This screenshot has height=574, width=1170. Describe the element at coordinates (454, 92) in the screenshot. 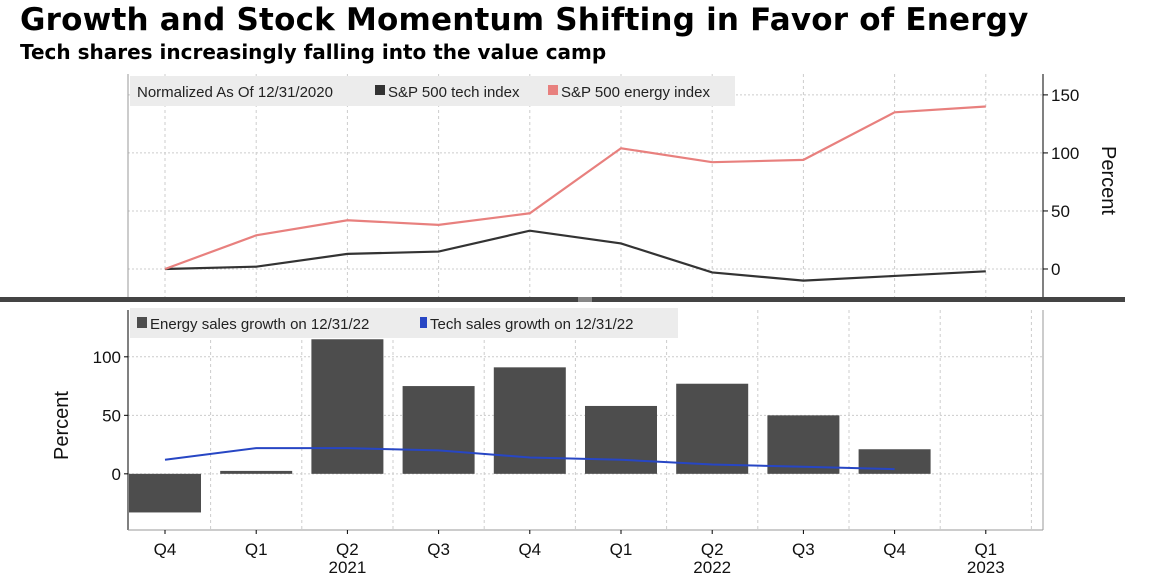

I see `legend-label-tech-index: S&P 500 tech index` at that location.